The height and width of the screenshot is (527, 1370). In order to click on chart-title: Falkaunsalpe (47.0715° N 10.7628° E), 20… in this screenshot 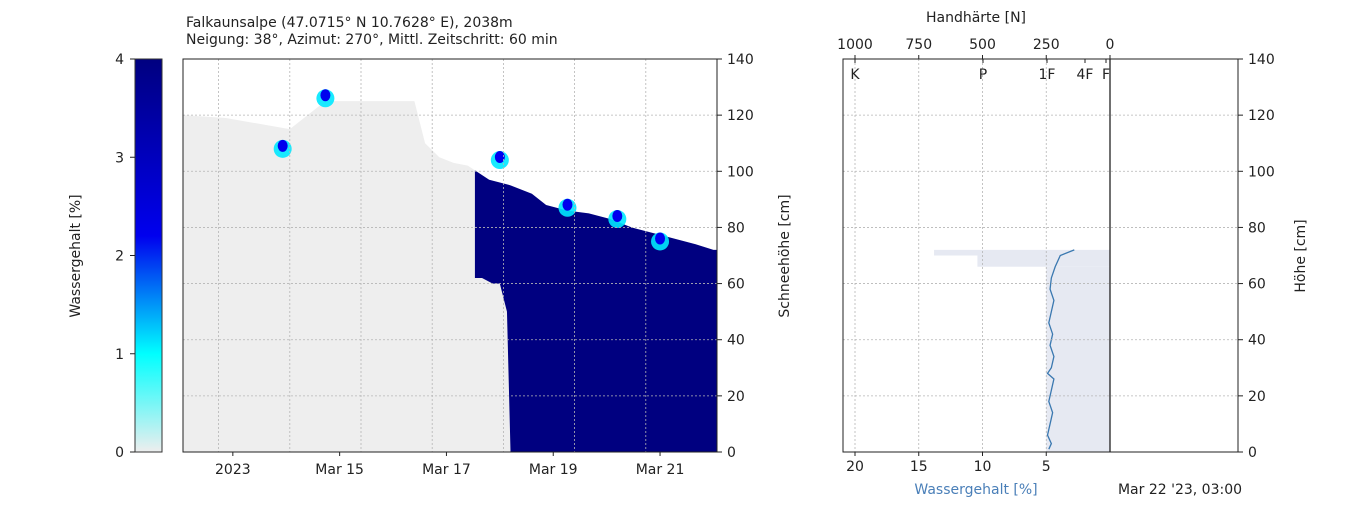, I will do `click(349, 23)`.